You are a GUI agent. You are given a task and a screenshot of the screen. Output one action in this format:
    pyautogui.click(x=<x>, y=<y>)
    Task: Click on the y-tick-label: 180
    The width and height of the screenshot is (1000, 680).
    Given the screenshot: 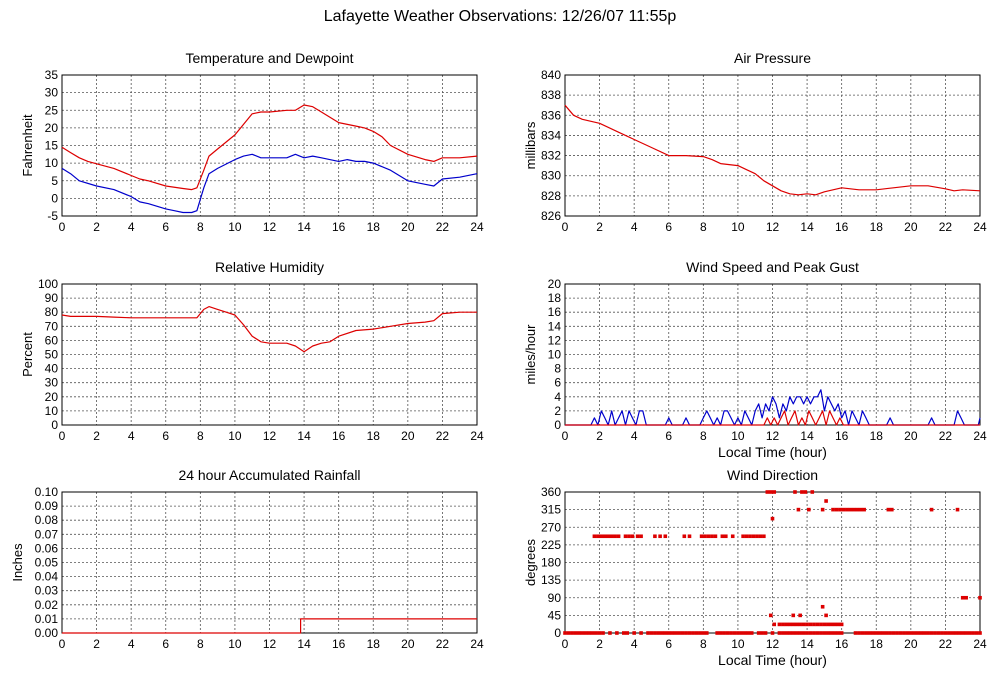 What is the action you would take?
    pyautogui.click(x=551, y=563)
    